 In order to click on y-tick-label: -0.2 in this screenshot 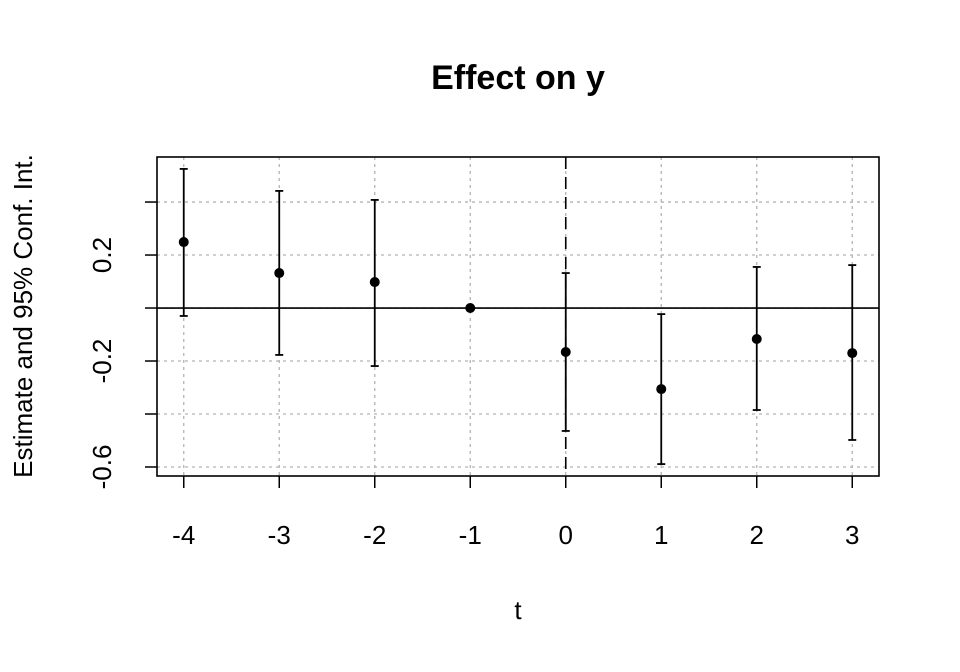, I will do `click(102, 361)`.